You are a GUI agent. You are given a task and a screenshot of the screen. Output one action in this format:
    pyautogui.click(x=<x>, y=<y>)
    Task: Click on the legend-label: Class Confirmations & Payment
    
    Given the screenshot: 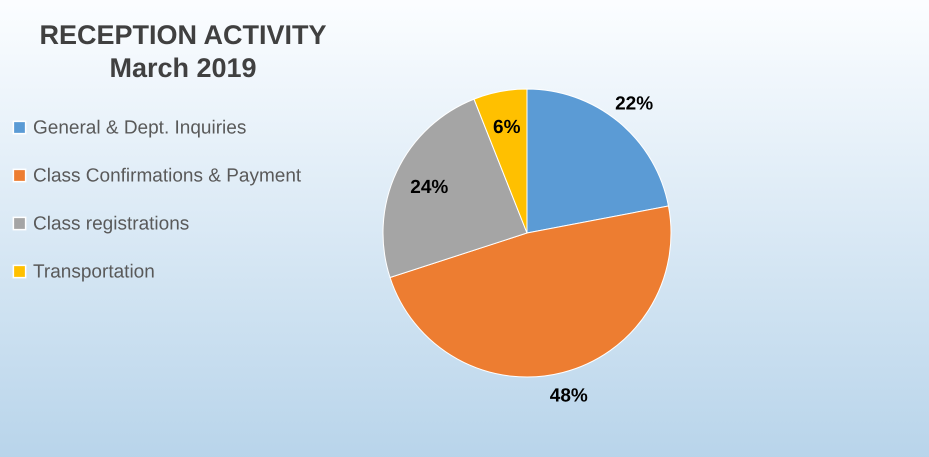 What is the action you would take?
    pyautogui.click(x=167, y=176)
    